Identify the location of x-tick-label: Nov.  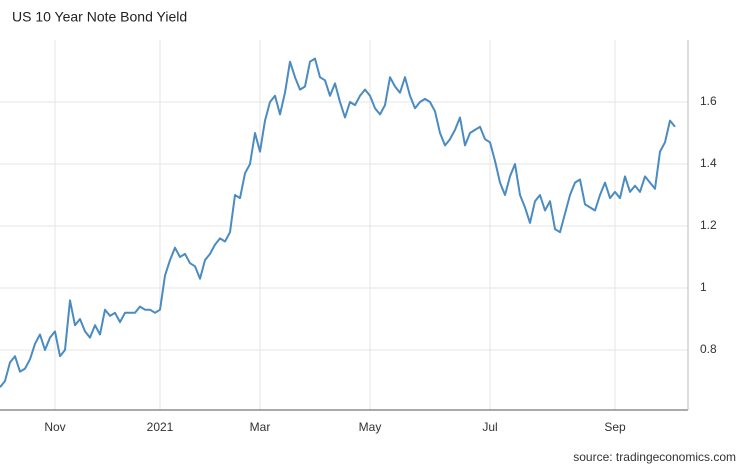
(54, 427).